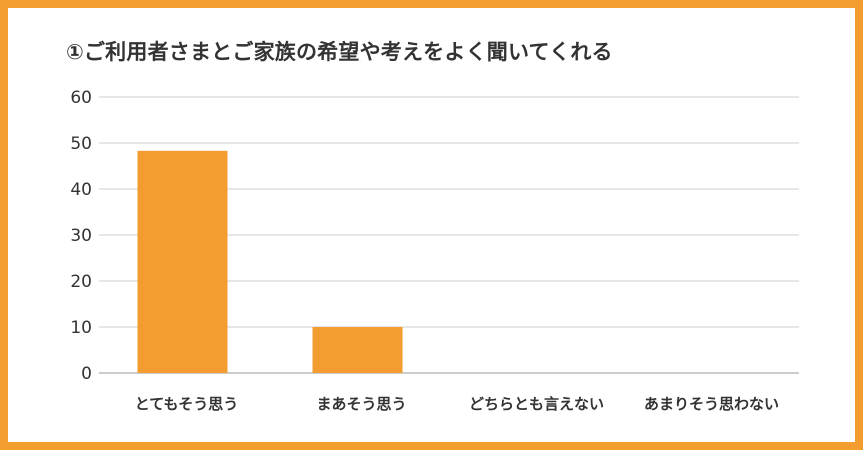 The image size is (863, 450). I want to click on x-tick-label: とてもそう思う, so click(187, 404).